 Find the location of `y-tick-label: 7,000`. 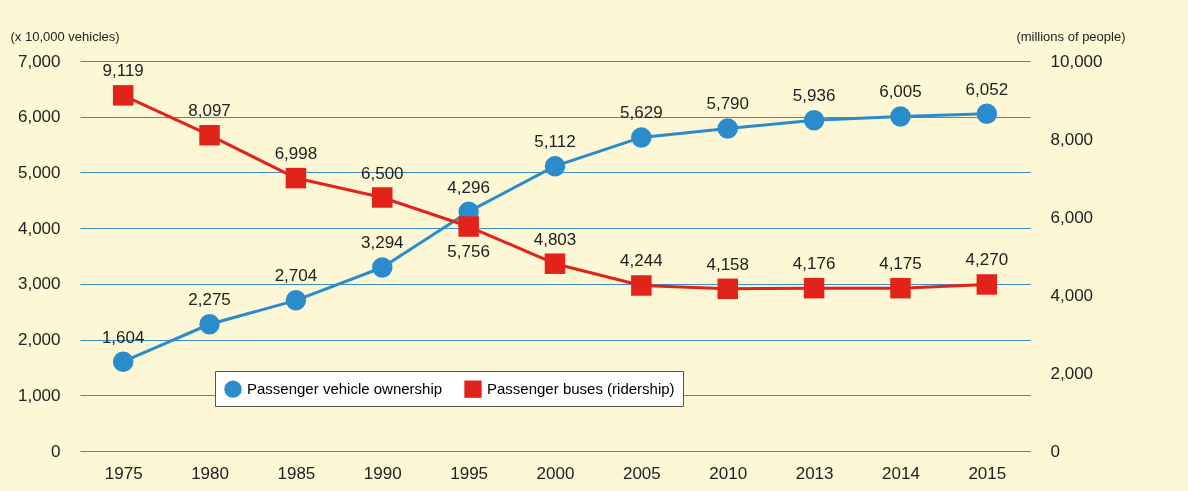

y-tick-label: 7,000 is located at coordinates (39, 61).